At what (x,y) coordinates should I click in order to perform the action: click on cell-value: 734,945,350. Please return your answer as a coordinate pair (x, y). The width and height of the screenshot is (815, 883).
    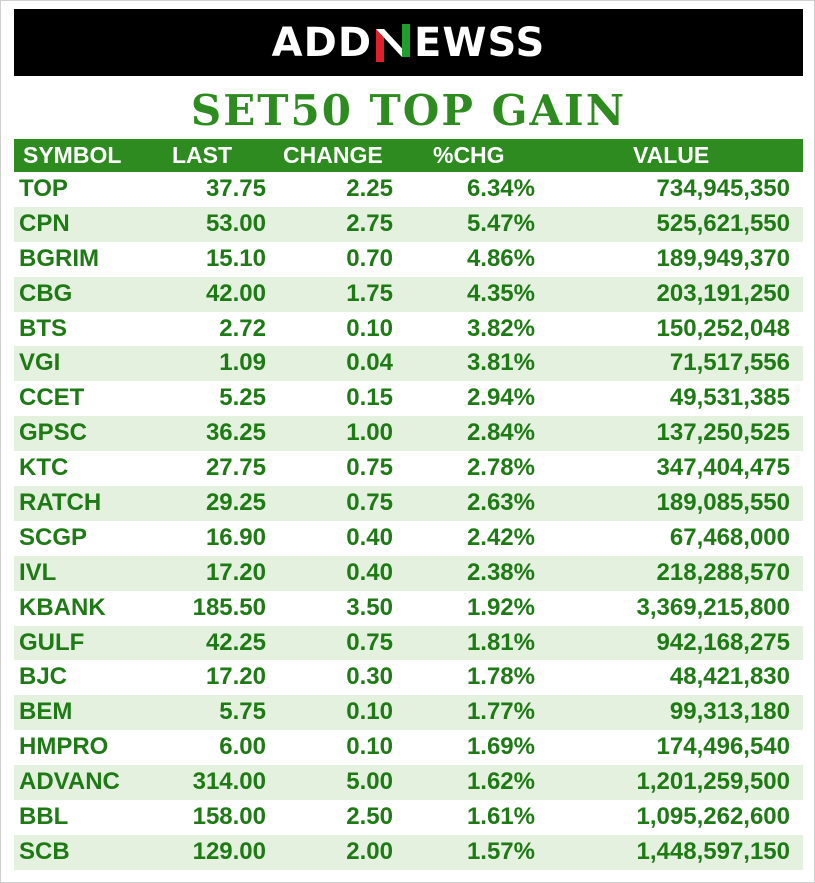
    Looking at the image, I should click on (723, 188).